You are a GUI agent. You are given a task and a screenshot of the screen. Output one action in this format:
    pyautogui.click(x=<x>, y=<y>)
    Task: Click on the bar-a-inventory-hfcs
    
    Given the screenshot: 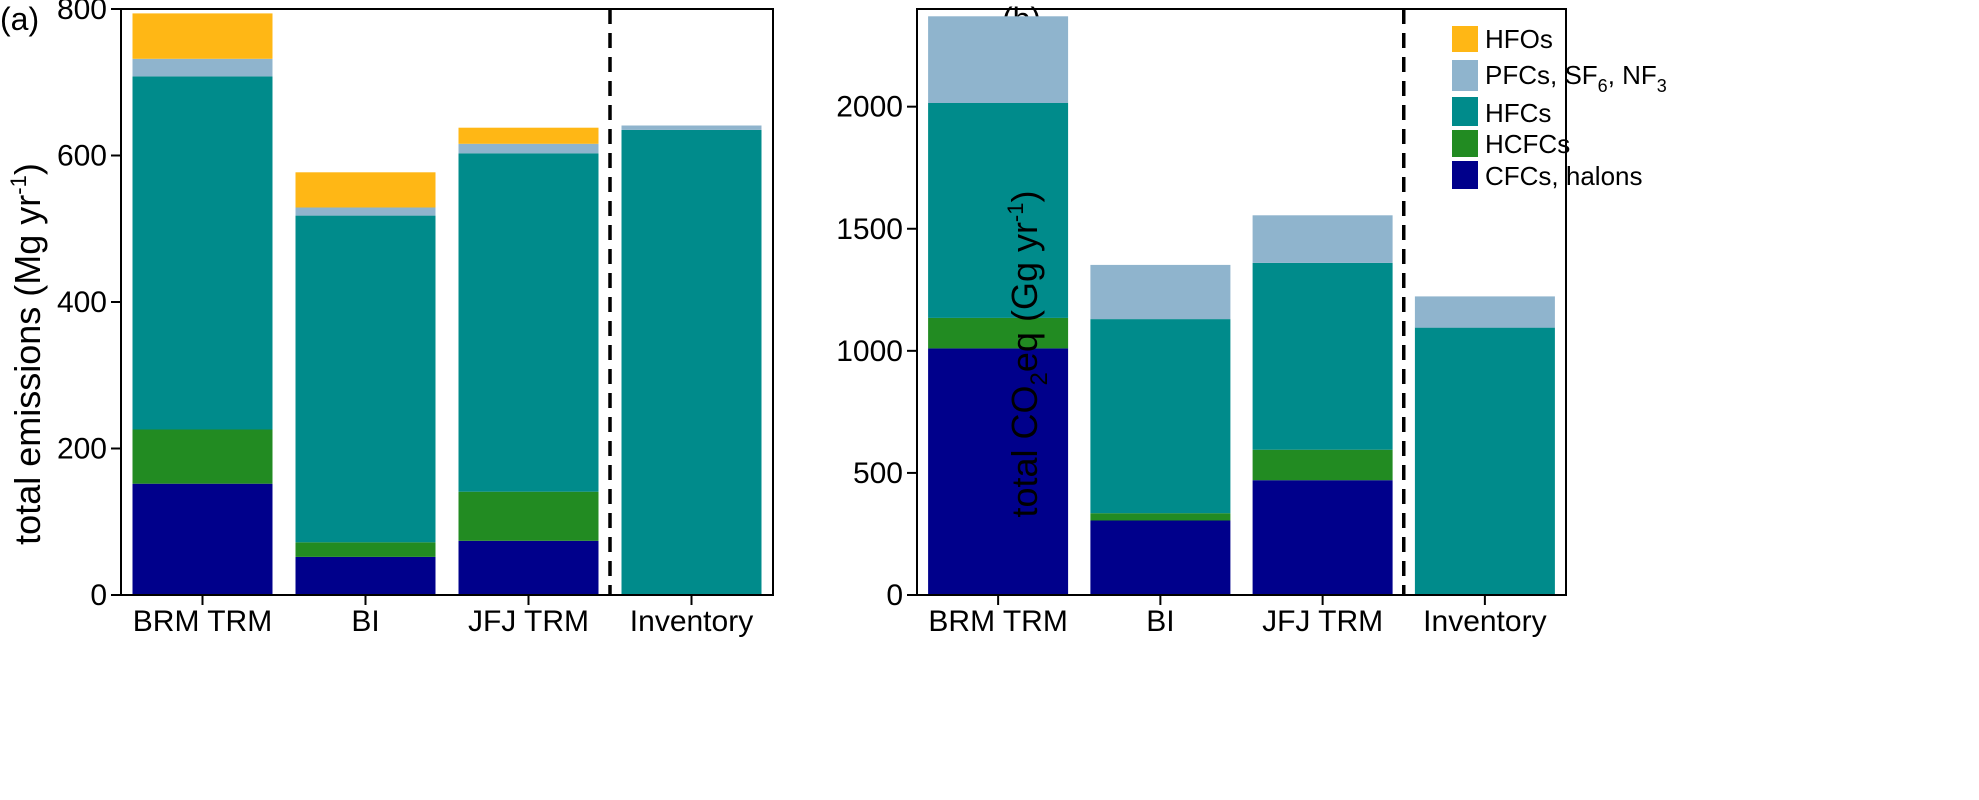 What is the action you would take?
    pyautogui.click(x=691, y=362)
    